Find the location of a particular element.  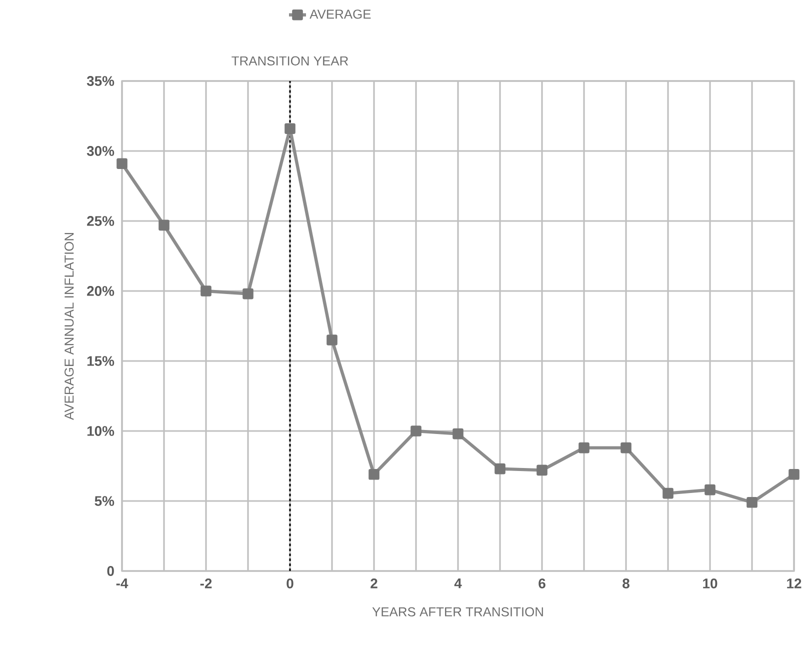

x-tick-label: 2 is located at coordinates (374, 583).